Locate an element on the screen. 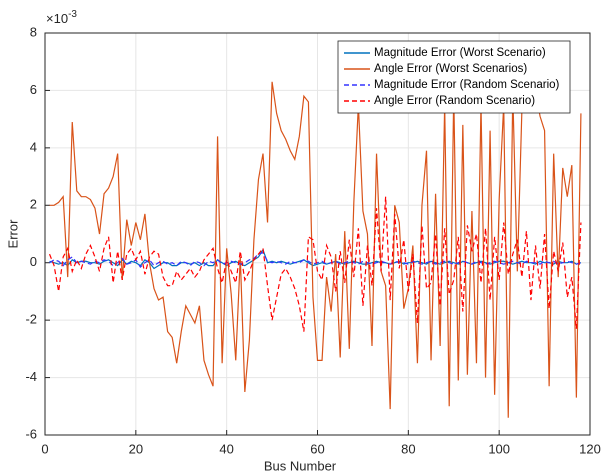 The height and width of the screenshot is (475, 612). y-multiplier-base: ×10 is located at coordinates (57, 18).